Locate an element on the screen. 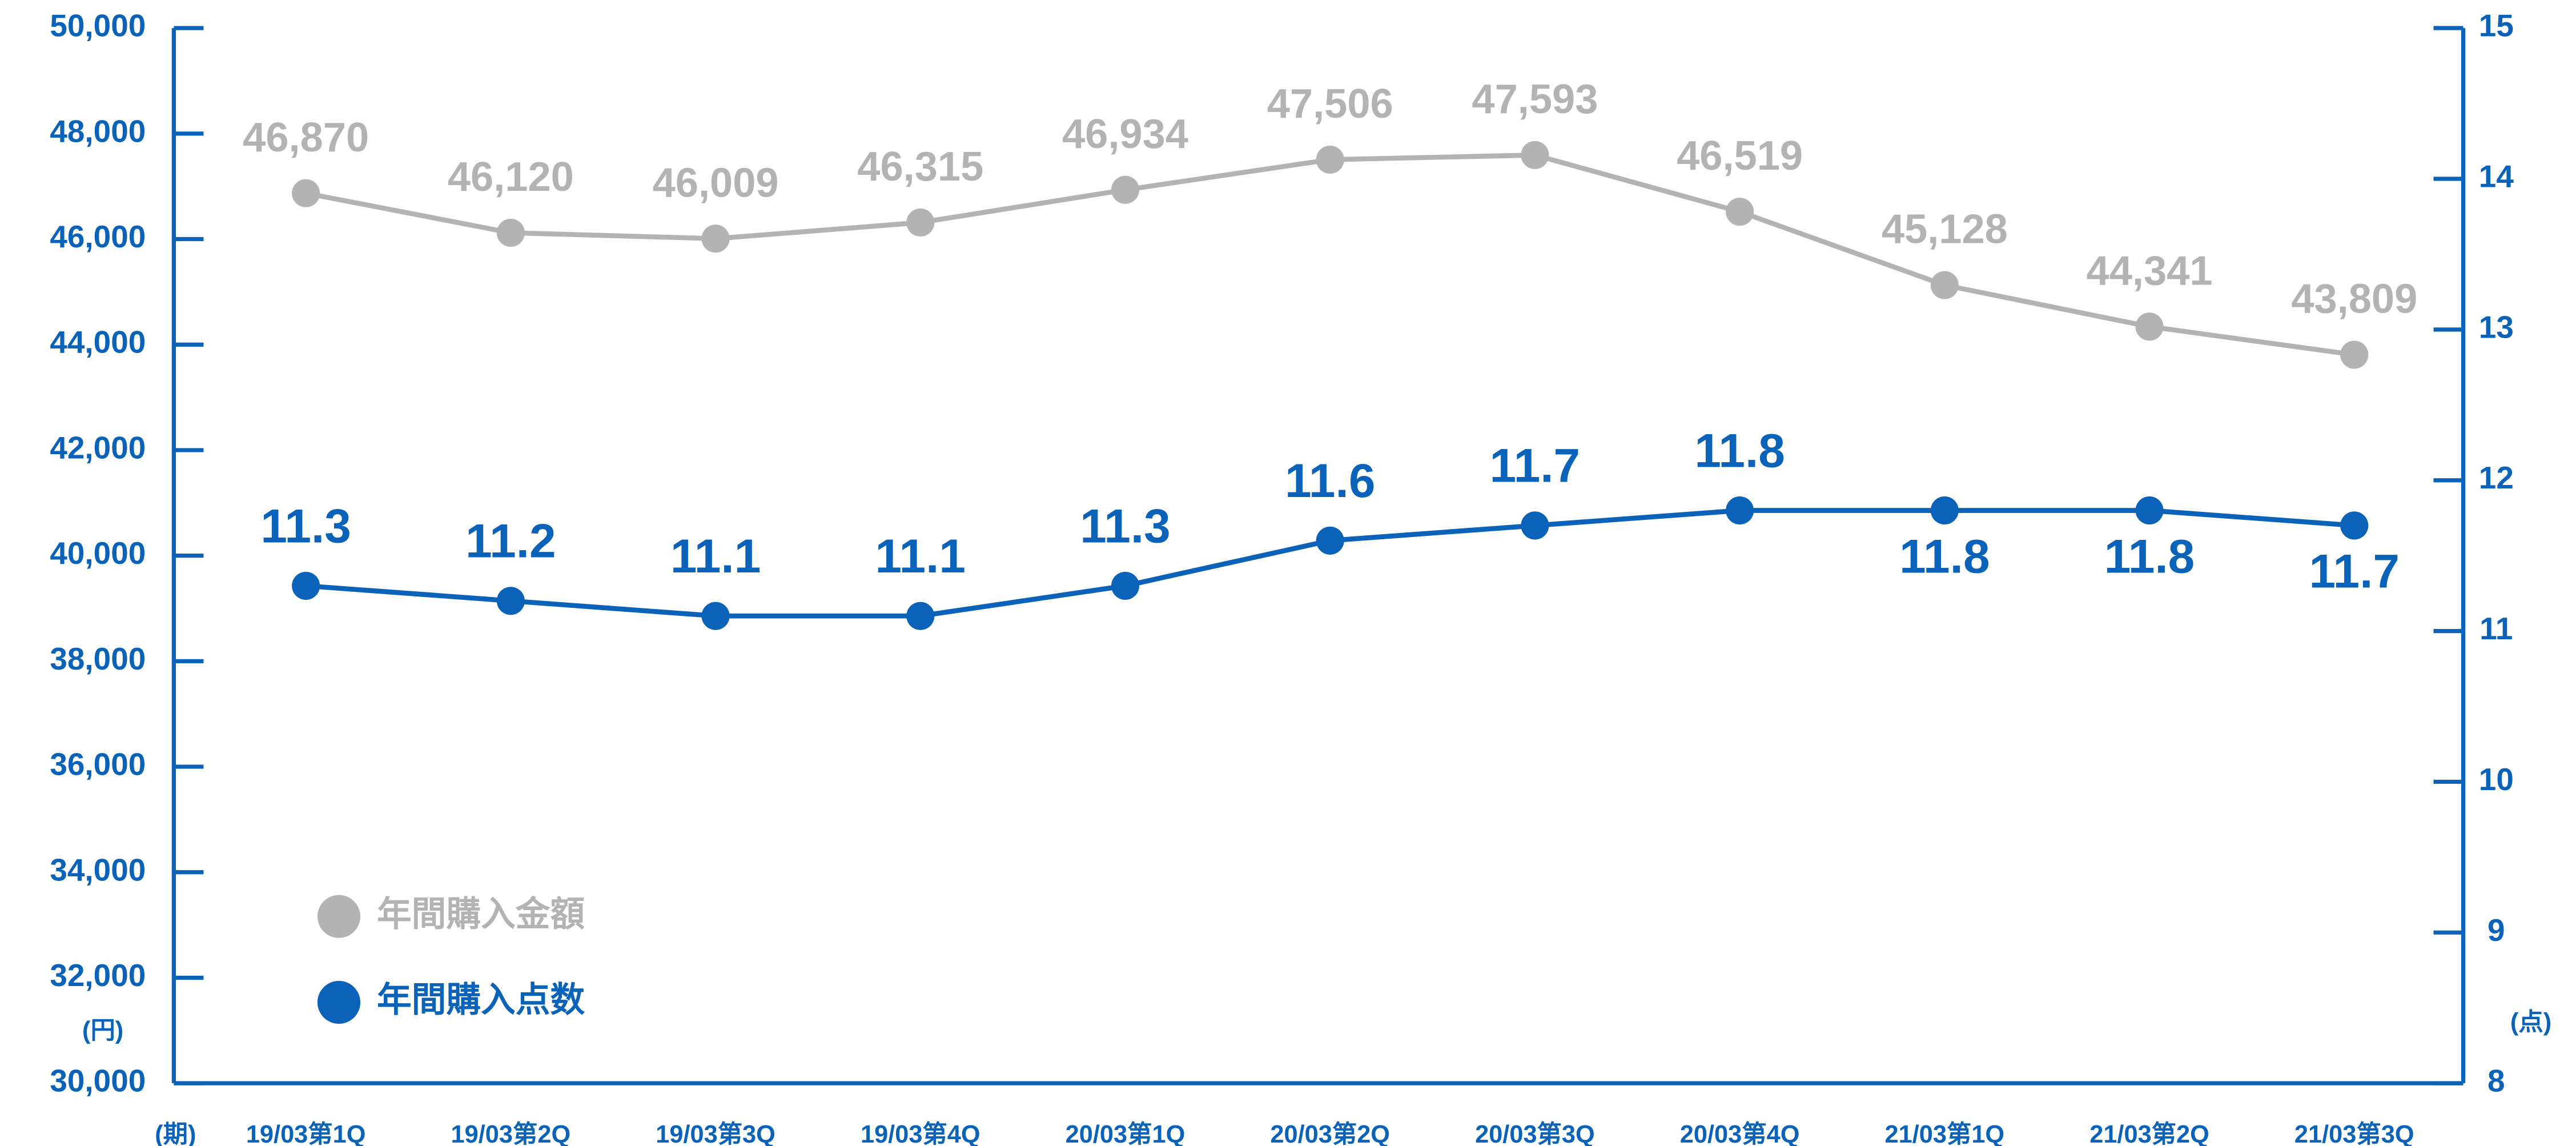 The height and width of the screenshot is (1146, 2576). y-tick-label: 34,000 is located at coordinates (98, 869).